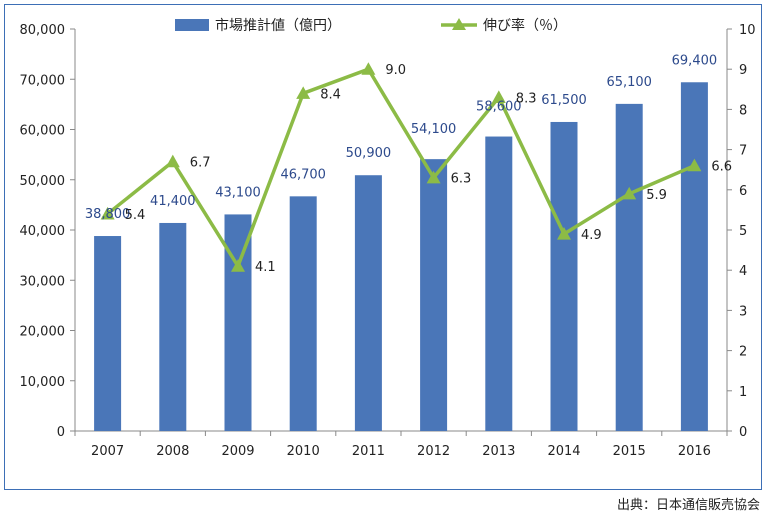 This screenshot has height=515, width=768. I want to click on y-right-tick-label: 3, so click(743, 311).